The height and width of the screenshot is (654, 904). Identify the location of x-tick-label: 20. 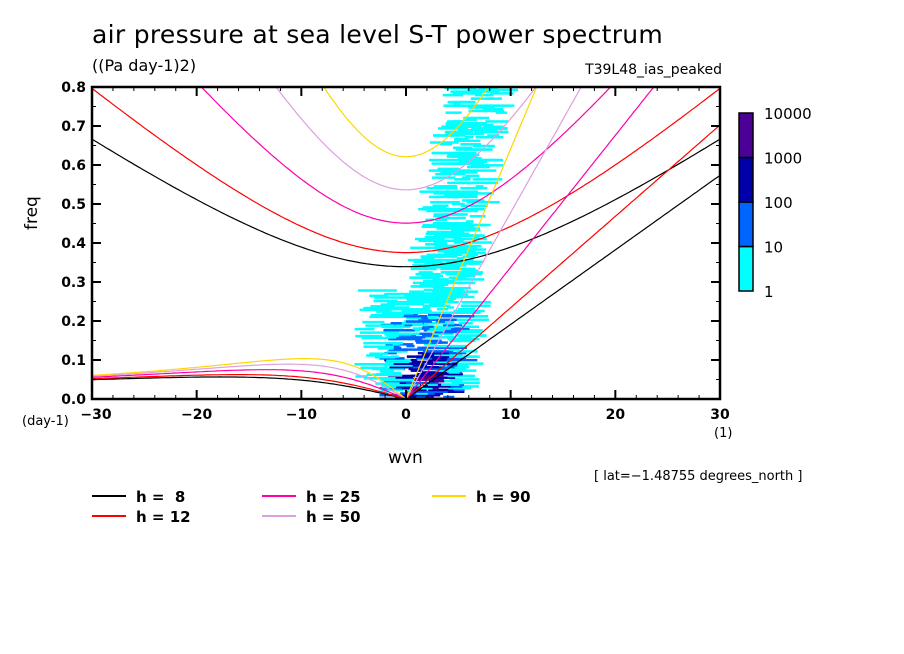
(616, 415).